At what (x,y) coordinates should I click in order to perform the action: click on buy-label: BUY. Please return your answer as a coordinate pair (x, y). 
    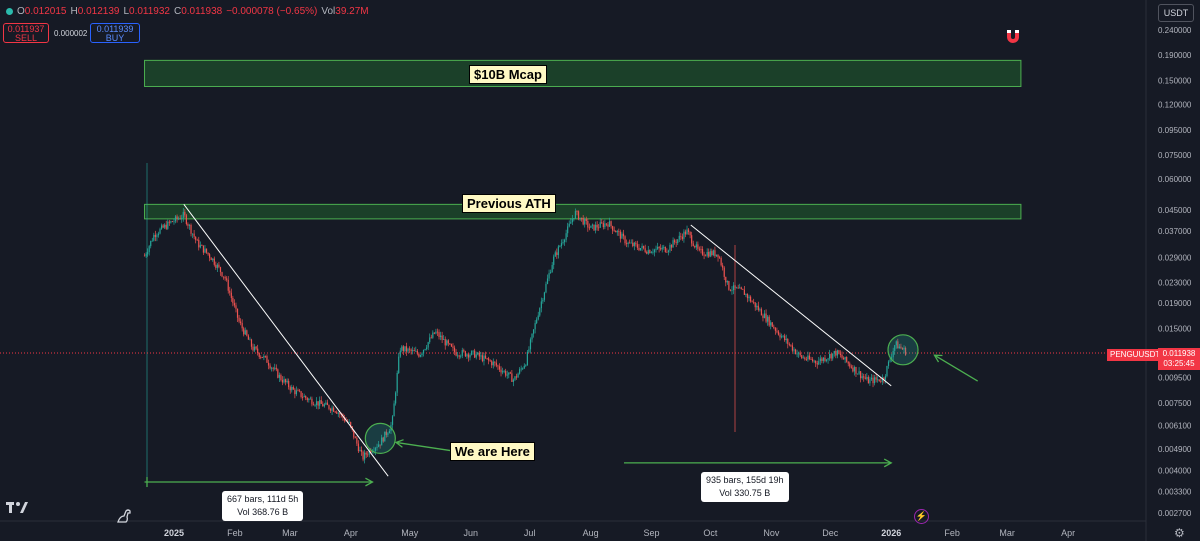
    Looking at the image, I should click on (115, 38).